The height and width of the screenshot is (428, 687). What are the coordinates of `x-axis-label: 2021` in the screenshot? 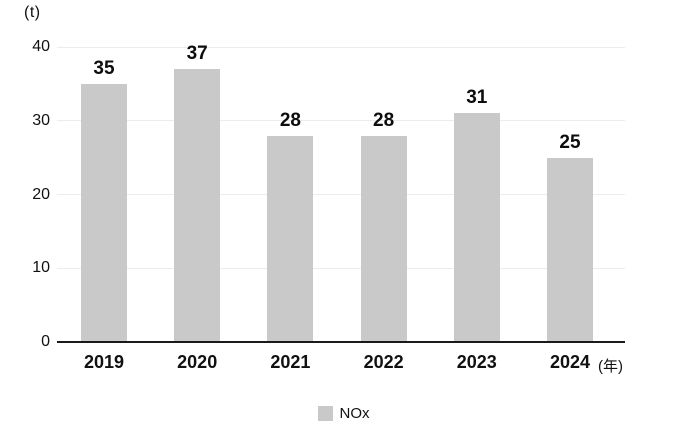 It's located at (290, 362).